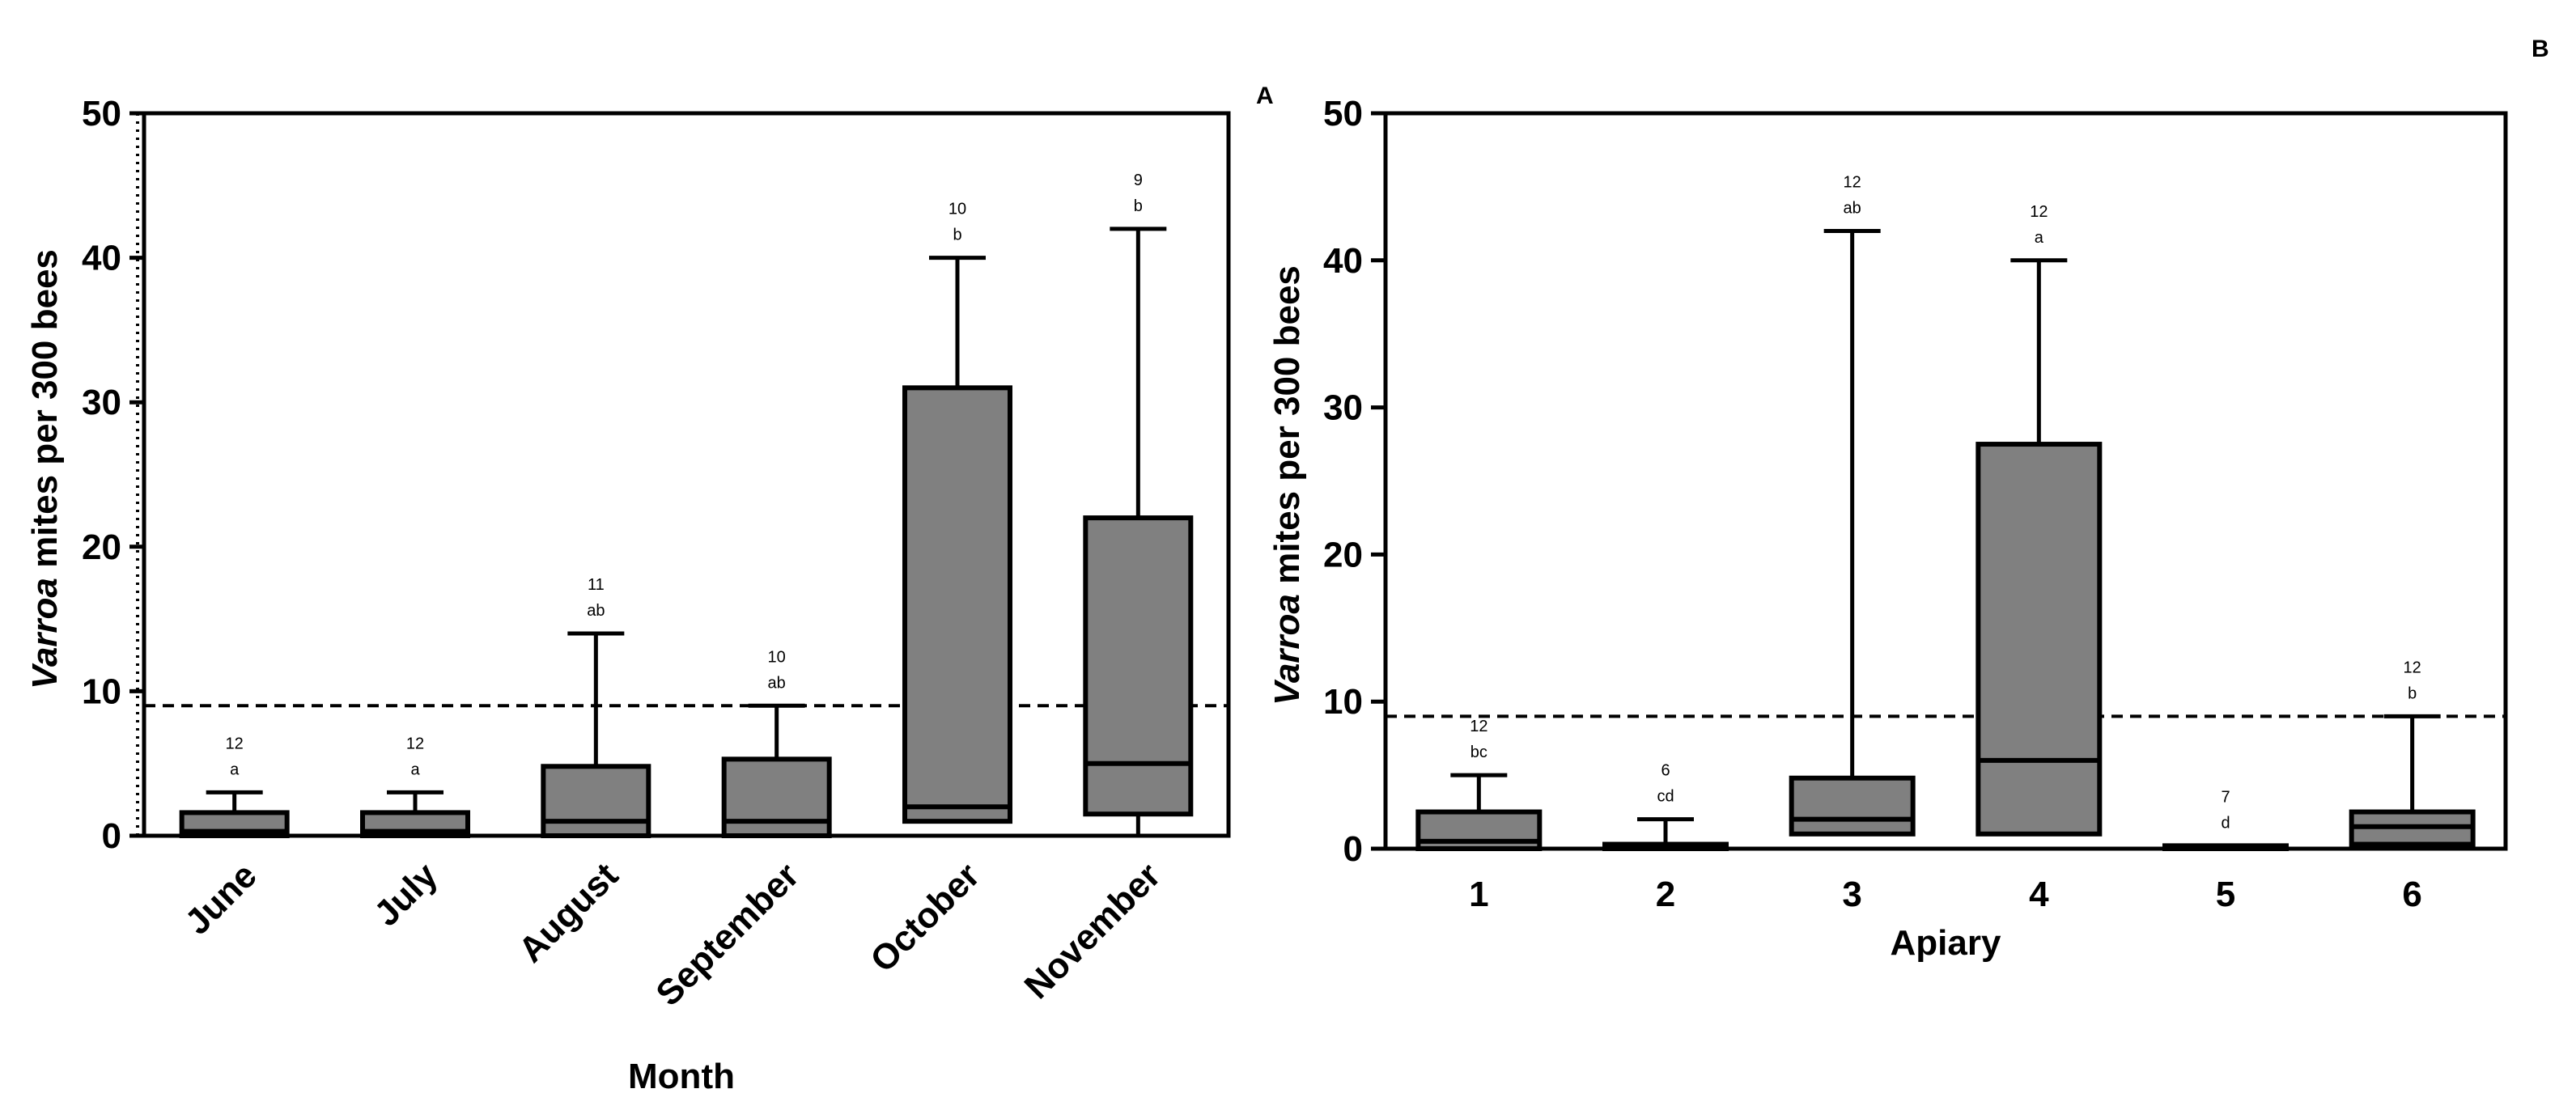 Image resolution: width=2576 pixels, height=1110 pixels. I want to click on panel-b-sample-size-4: 7, so click(2225, 797).